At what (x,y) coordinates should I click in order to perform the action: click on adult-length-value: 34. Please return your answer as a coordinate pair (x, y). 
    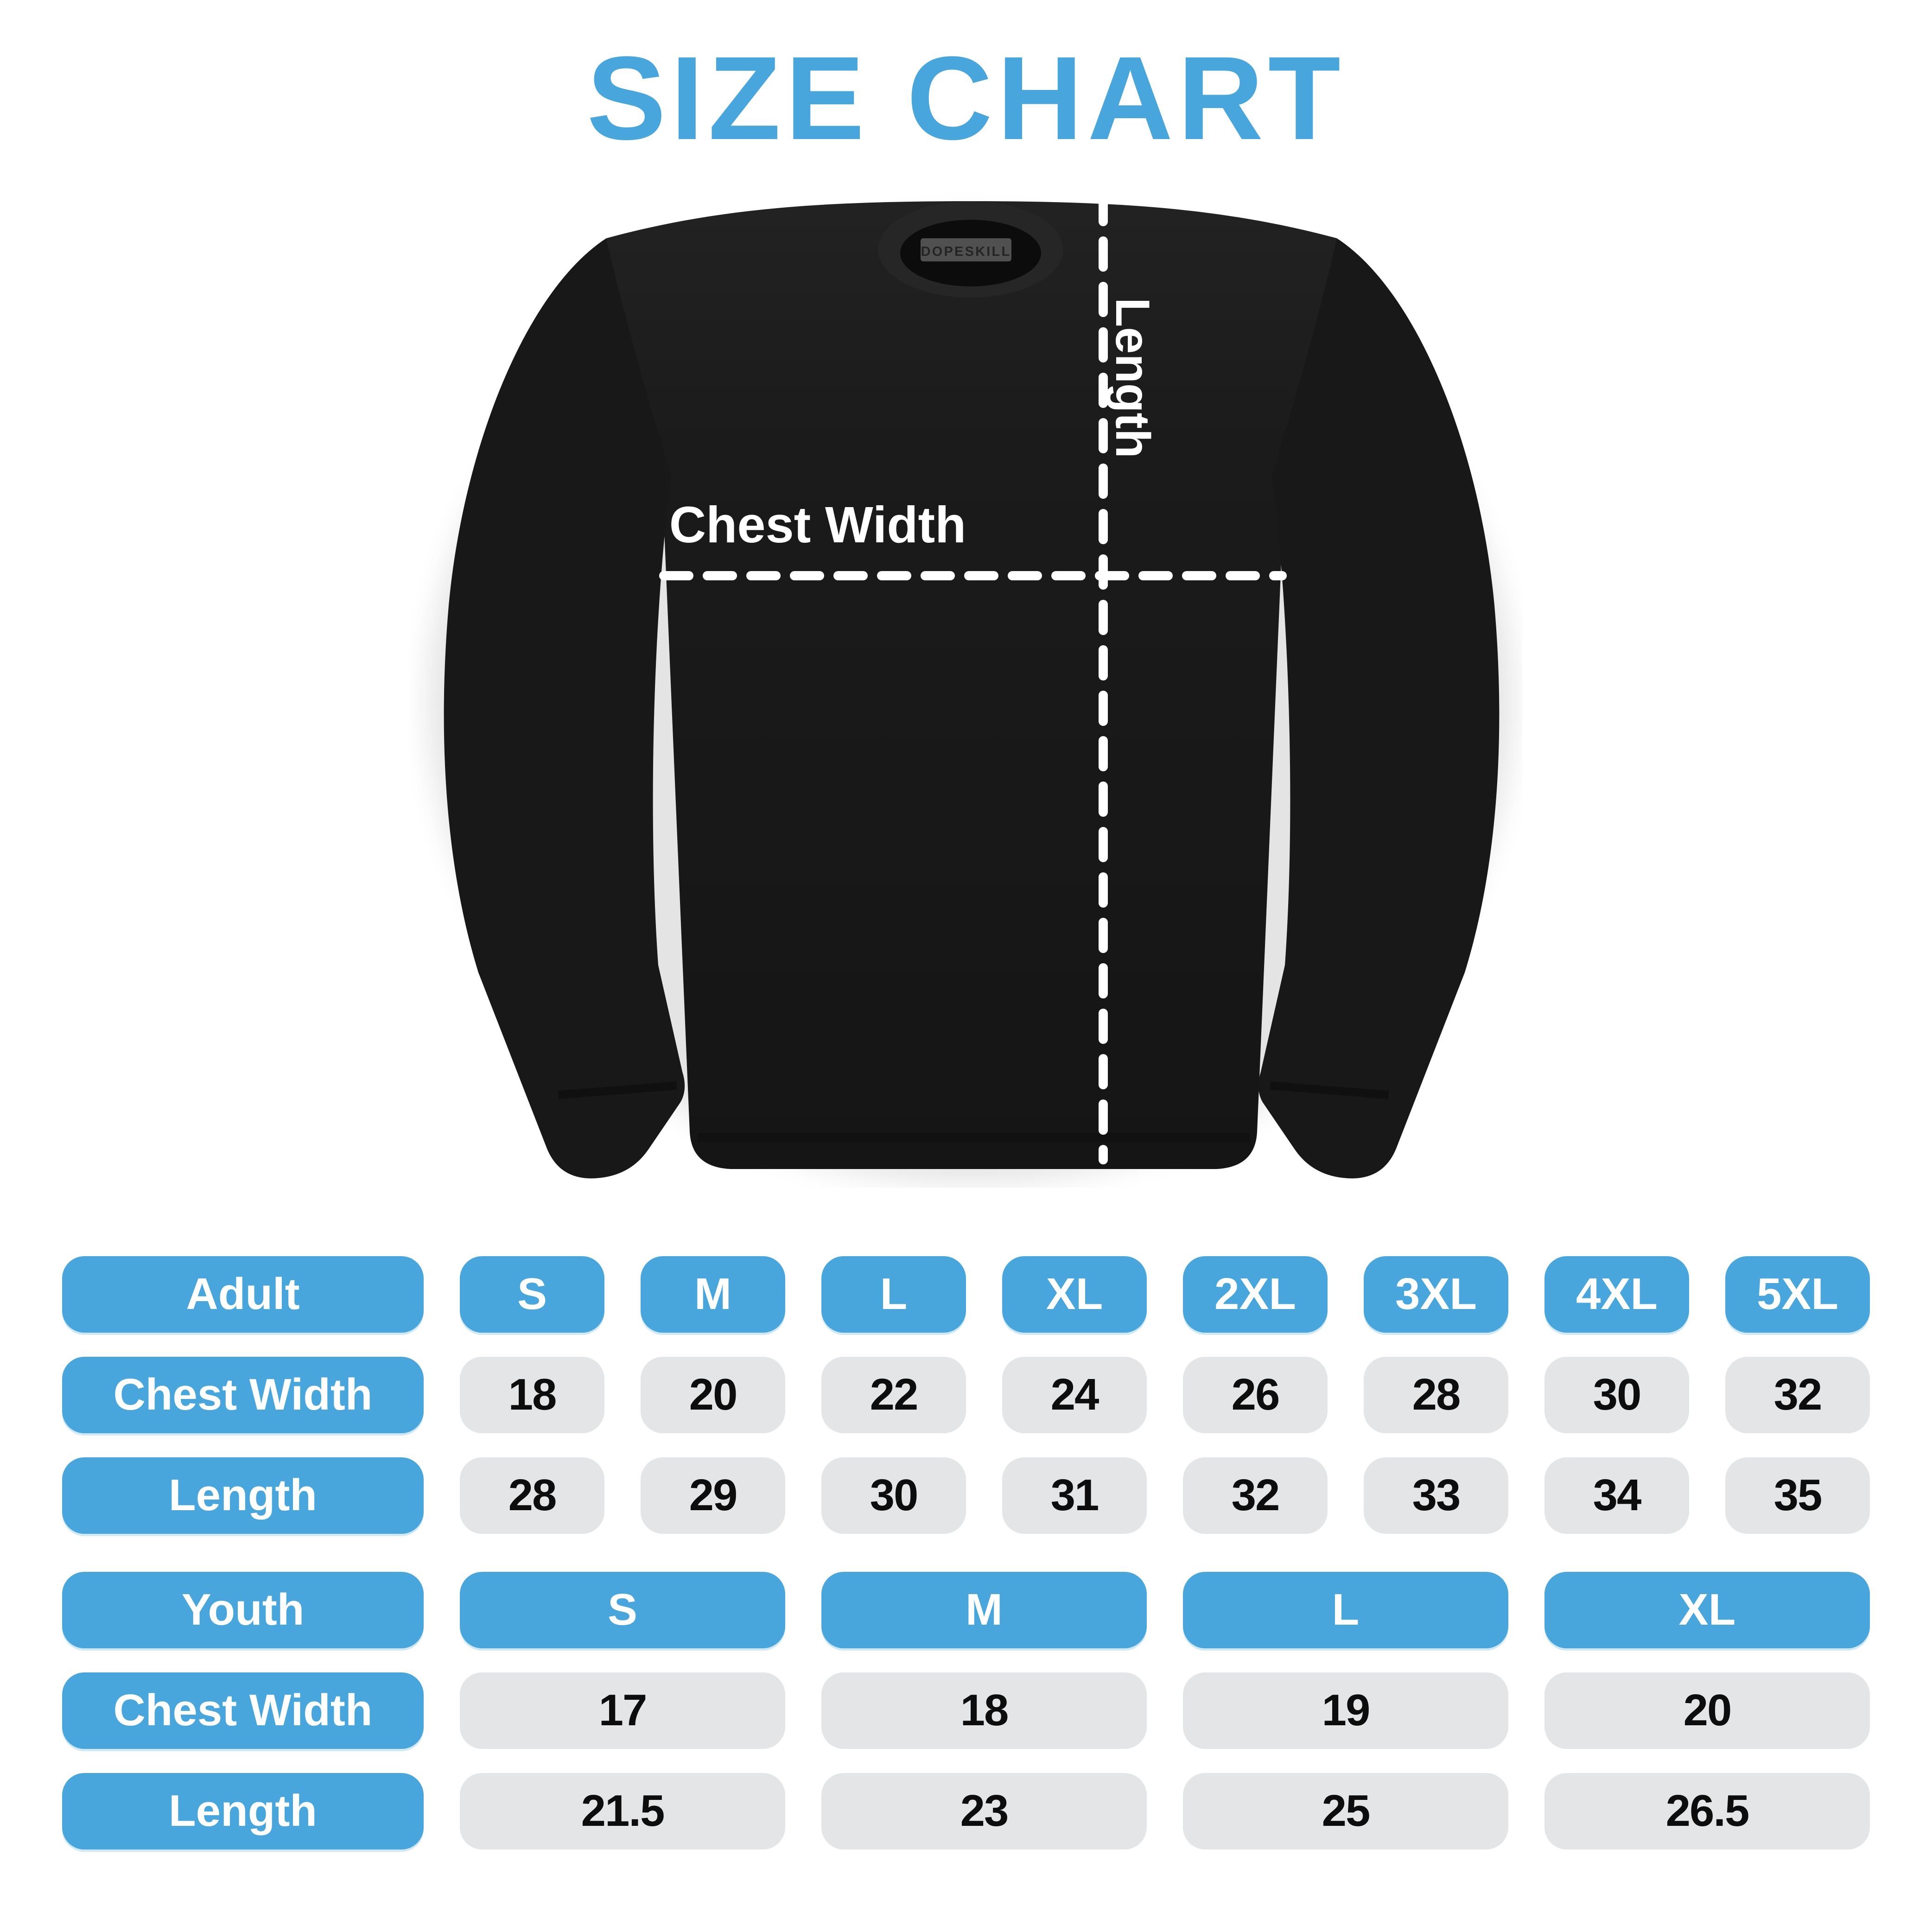
    Looking at the image, I should click on (1616, 1495).